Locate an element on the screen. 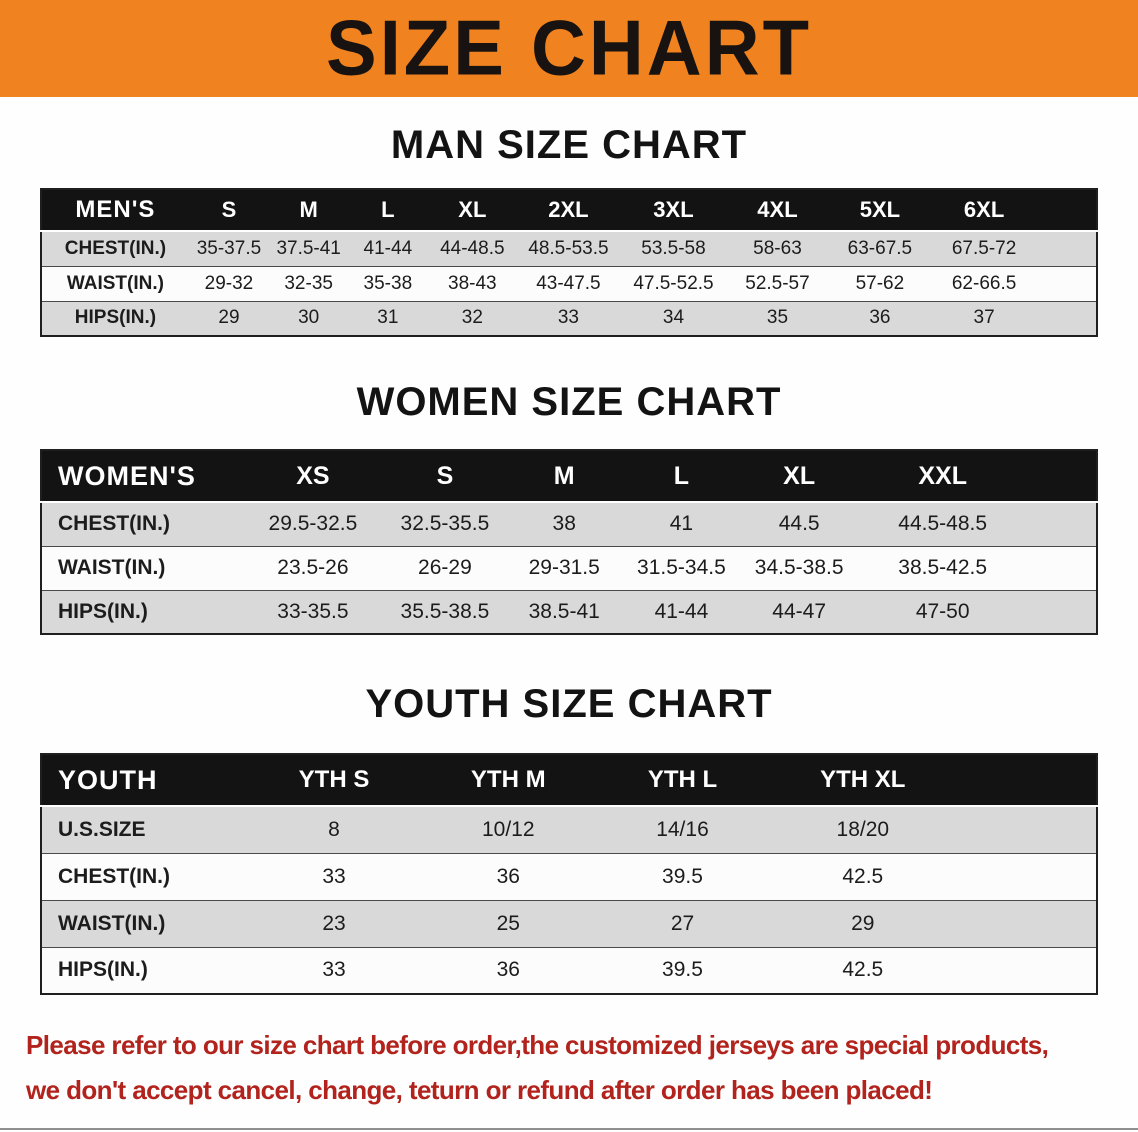  table-title-cell: MEN'S is located at coordinates (115, 210).